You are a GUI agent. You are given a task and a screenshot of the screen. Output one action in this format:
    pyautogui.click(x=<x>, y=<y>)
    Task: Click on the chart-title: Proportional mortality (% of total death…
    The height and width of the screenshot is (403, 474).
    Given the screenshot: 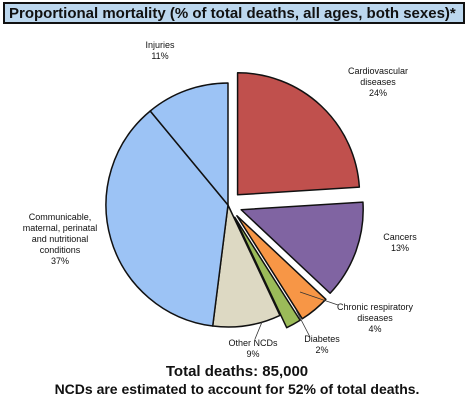 What is the action you would take?
    pyautogui.click(x=232, y=13)
    